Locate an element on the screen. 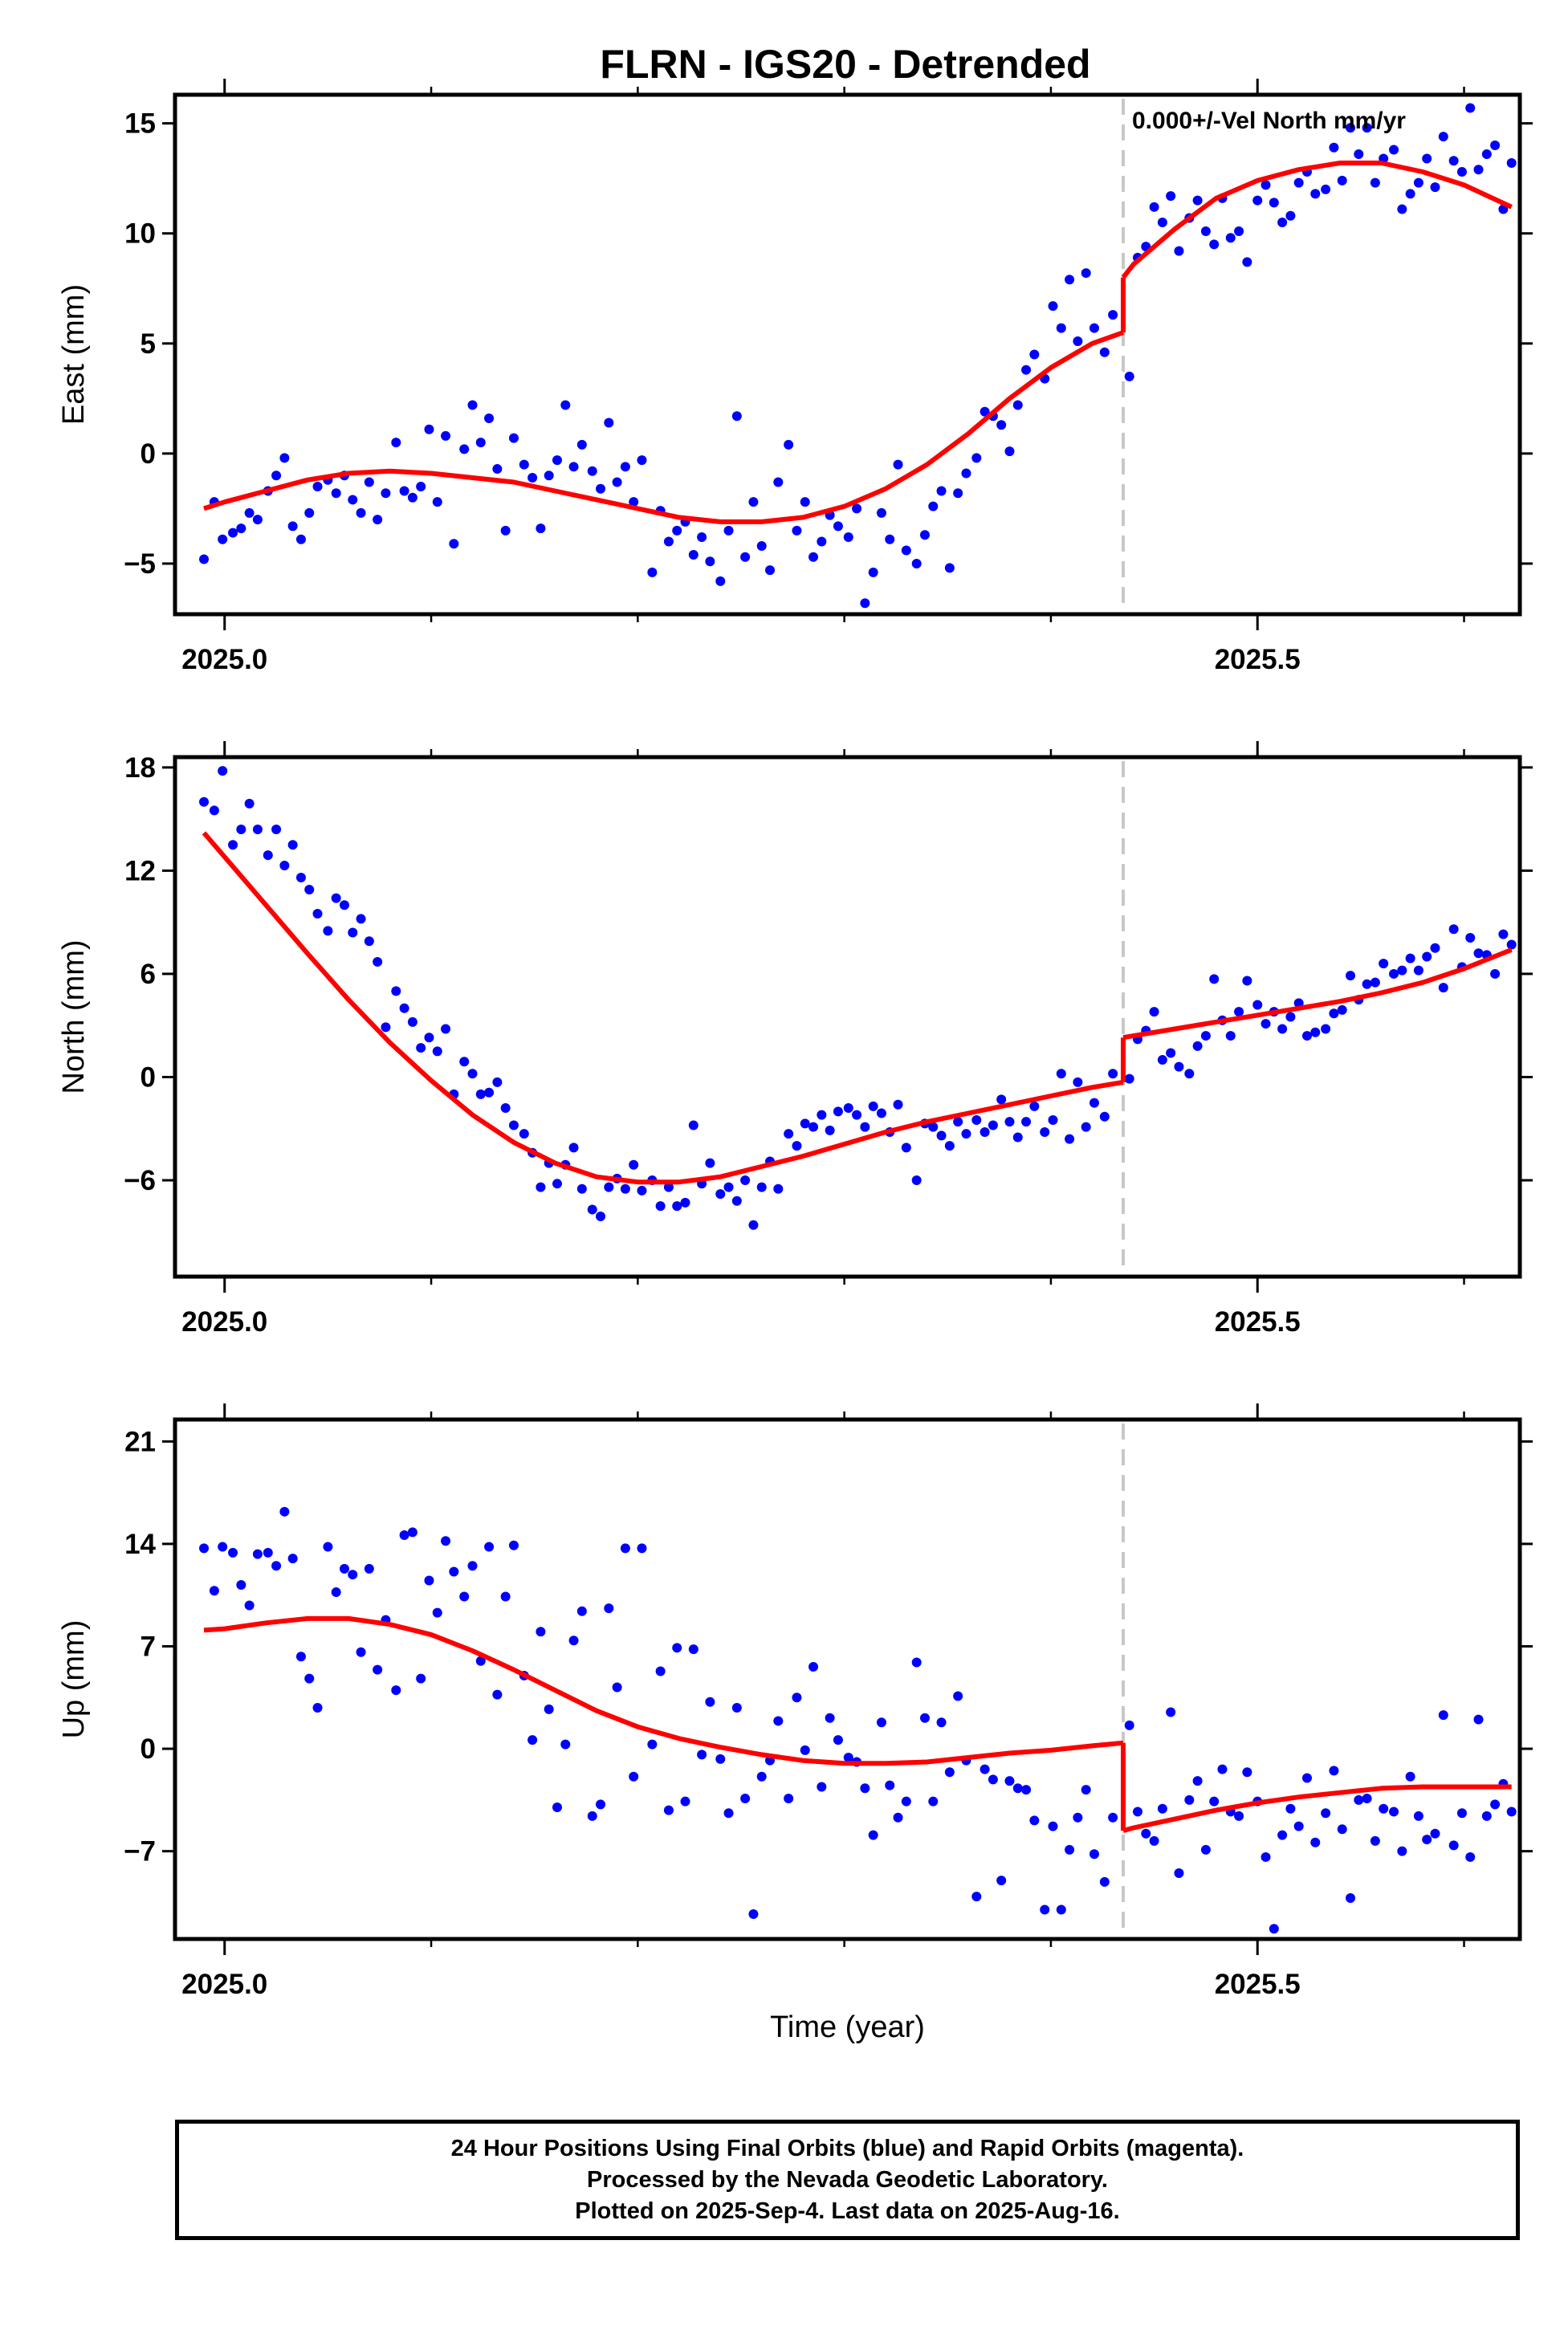 This screenshot has height=2330, width=1568. y-tick-label: −7 is located at coordinates (140, 1852).